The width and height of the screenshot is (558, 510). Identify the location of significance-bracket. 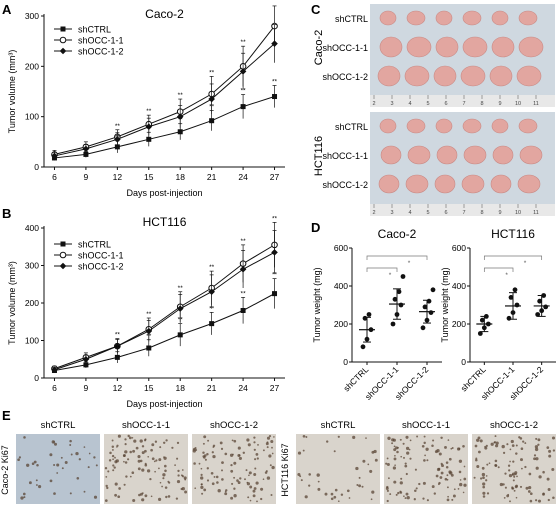
(382, 269).